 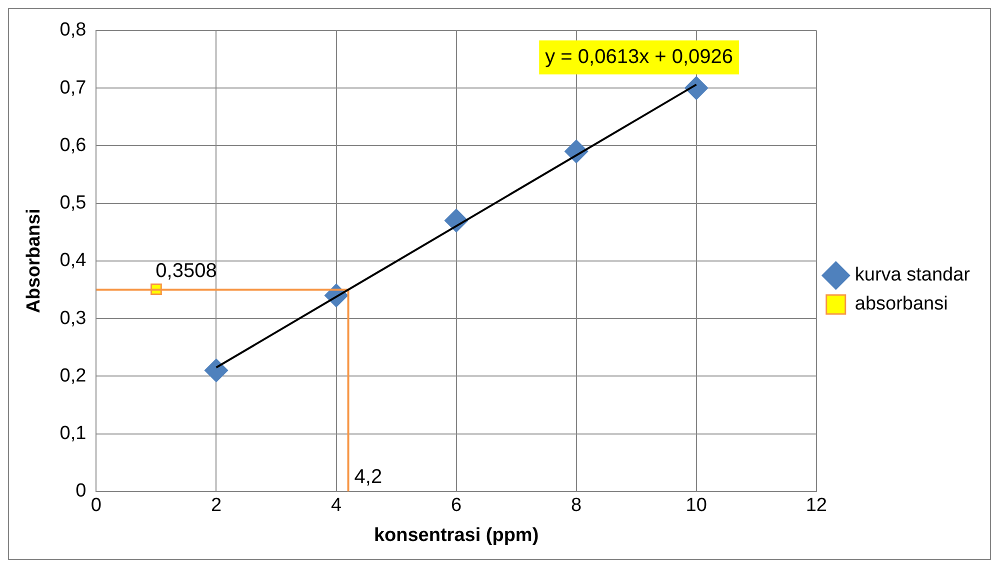 I want to click on y-tick-label: 0,1, so click(x=73, y=433).